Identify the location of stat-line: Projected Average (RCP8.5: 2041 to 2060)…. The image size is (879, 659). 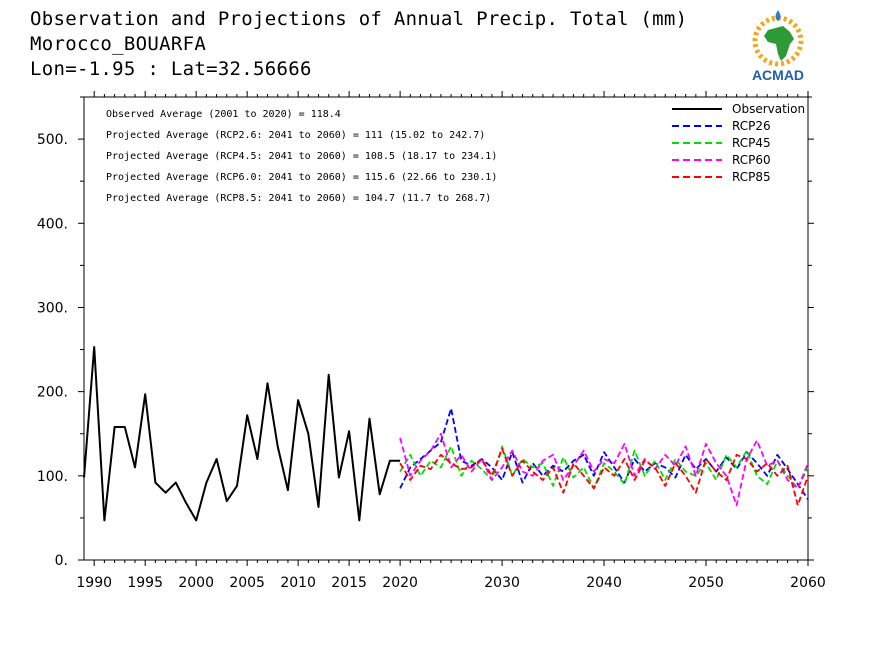
(298, 198).